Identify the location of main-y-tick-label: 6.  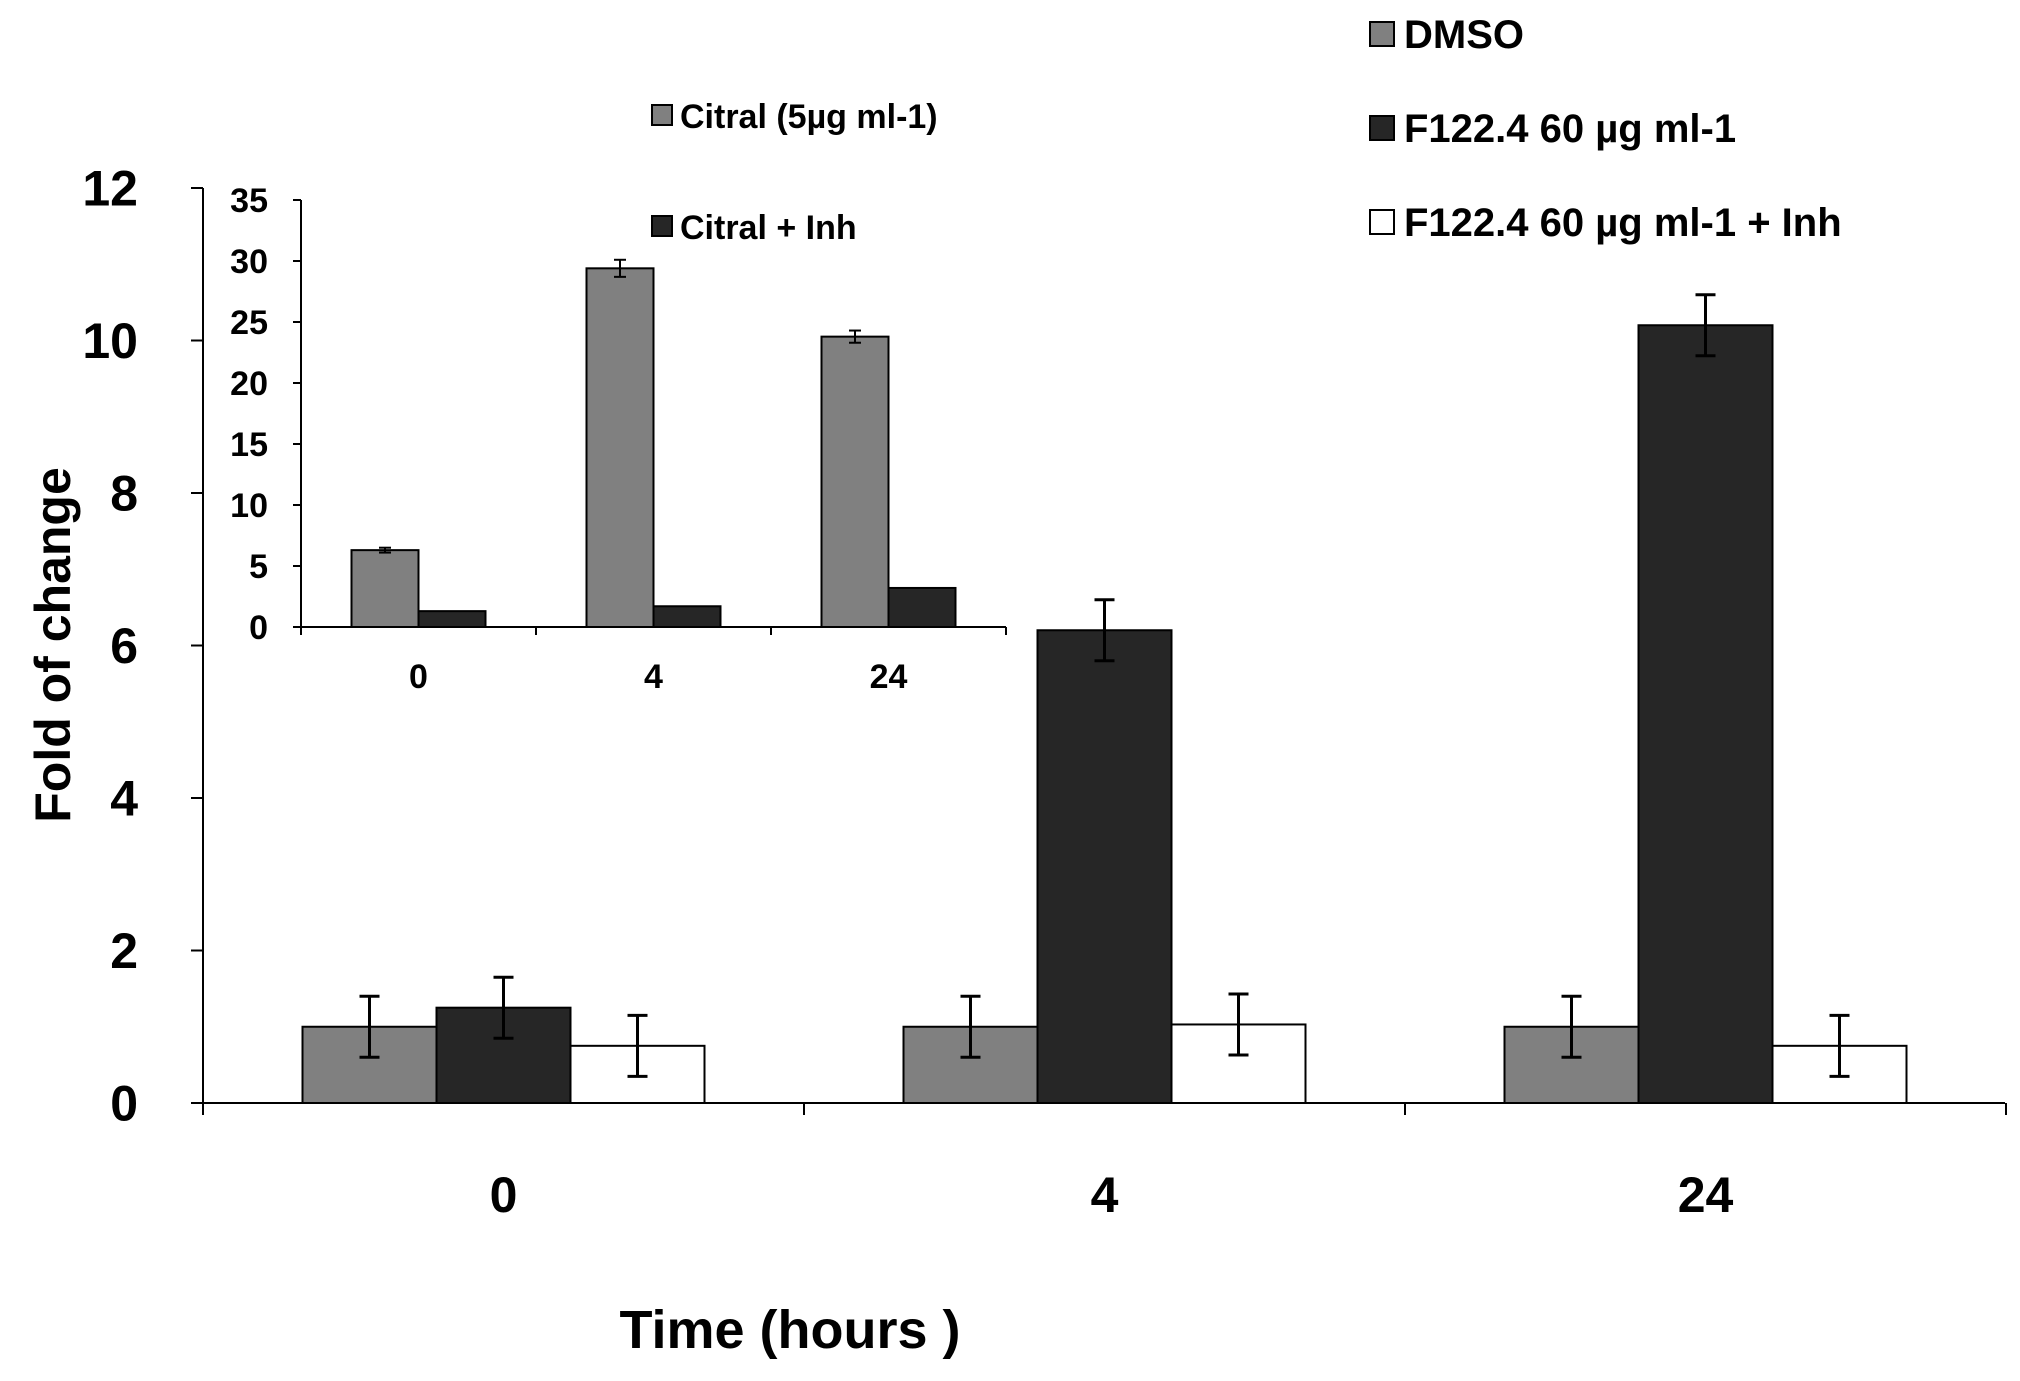
(124, 646).